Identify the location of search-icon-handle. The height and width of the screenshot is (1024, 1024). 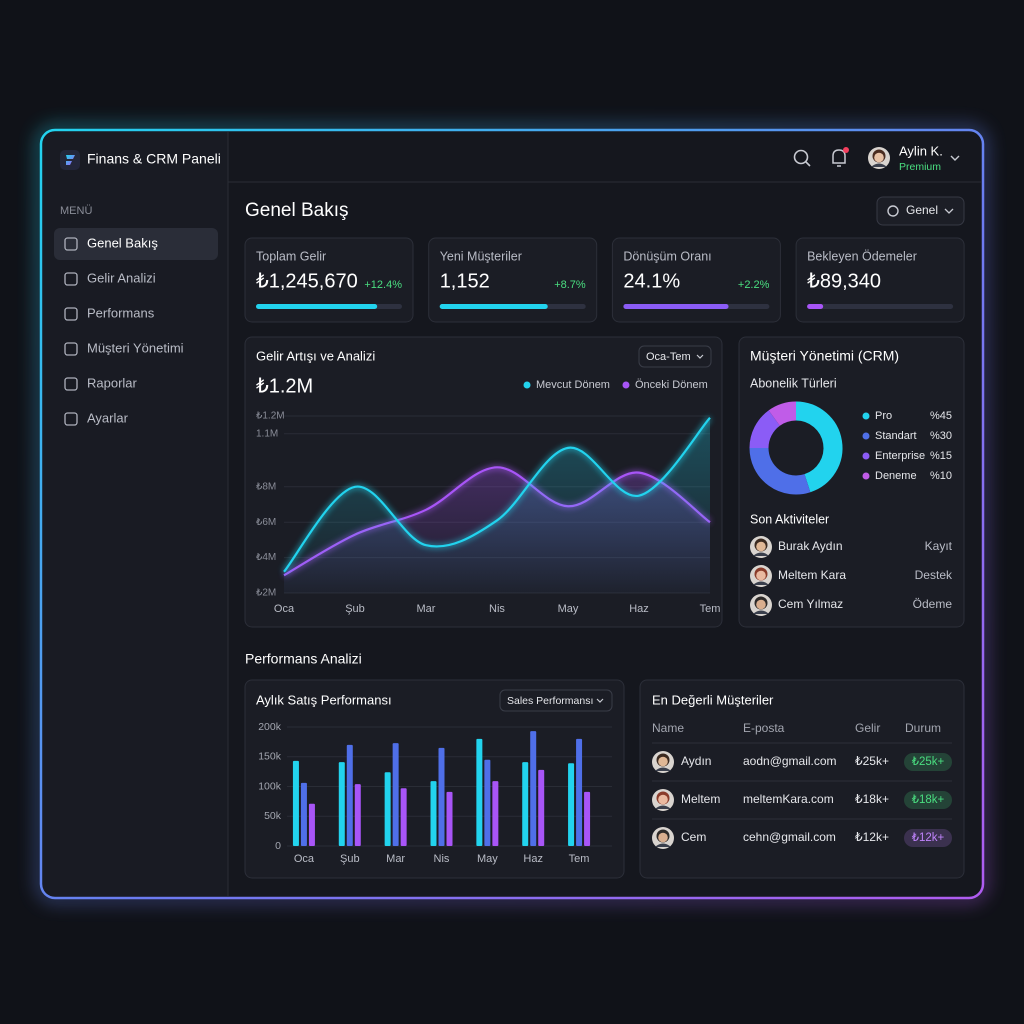
(808, 164).